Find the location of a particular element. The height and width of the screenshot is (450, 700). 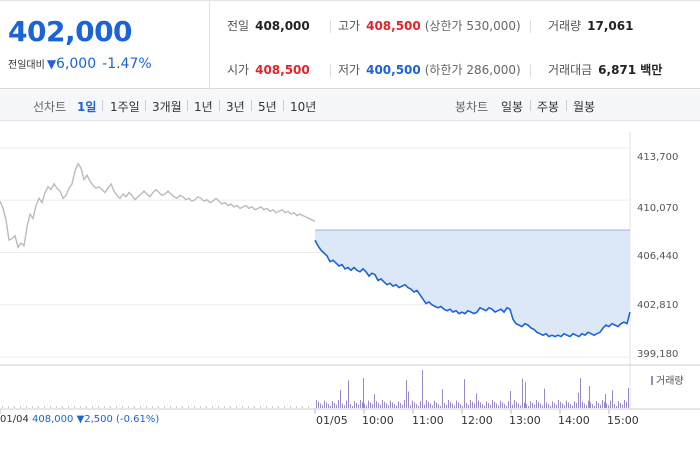

x-tick-label: 14:00 is located at coordinates (574, 420).